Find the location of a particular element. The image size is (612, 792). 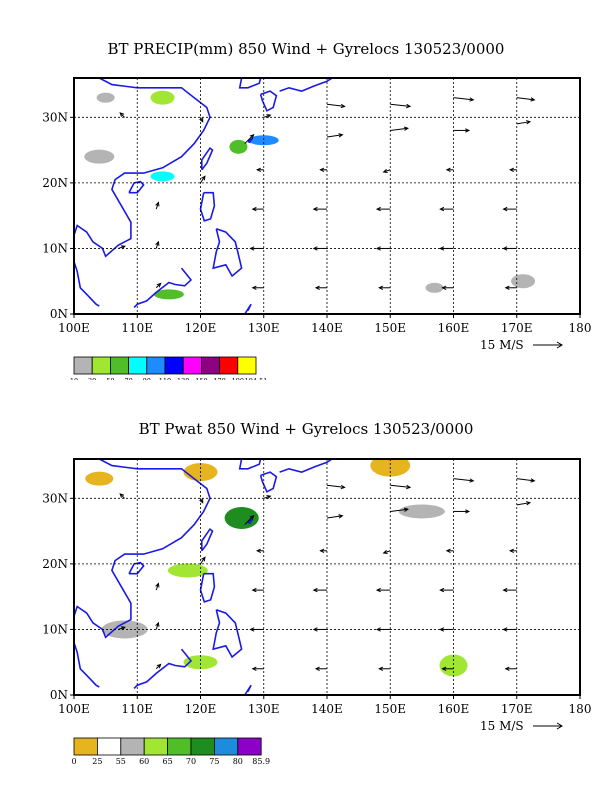

colorbar-label: 75 is located at coordinates (214, 761).